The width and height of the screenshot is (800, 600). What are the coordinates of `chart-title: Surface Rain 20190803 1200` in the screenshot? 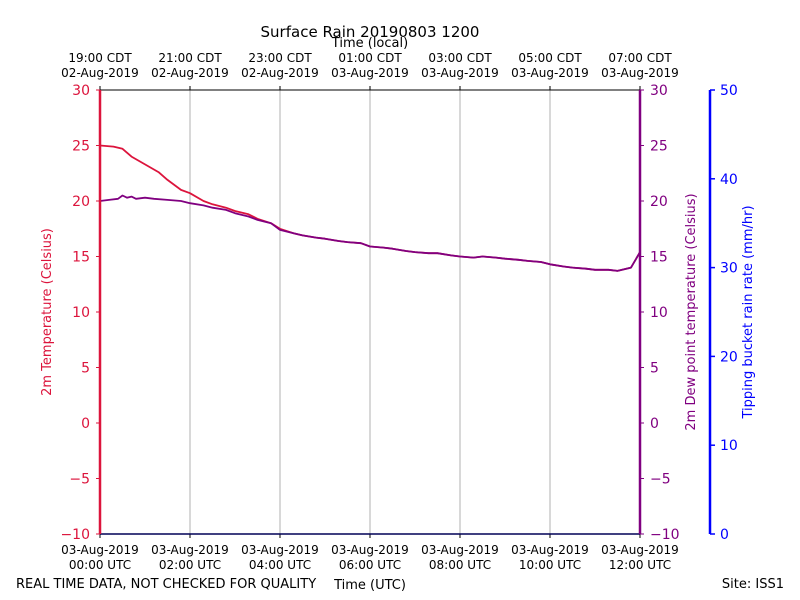 It's located at (370, 32).